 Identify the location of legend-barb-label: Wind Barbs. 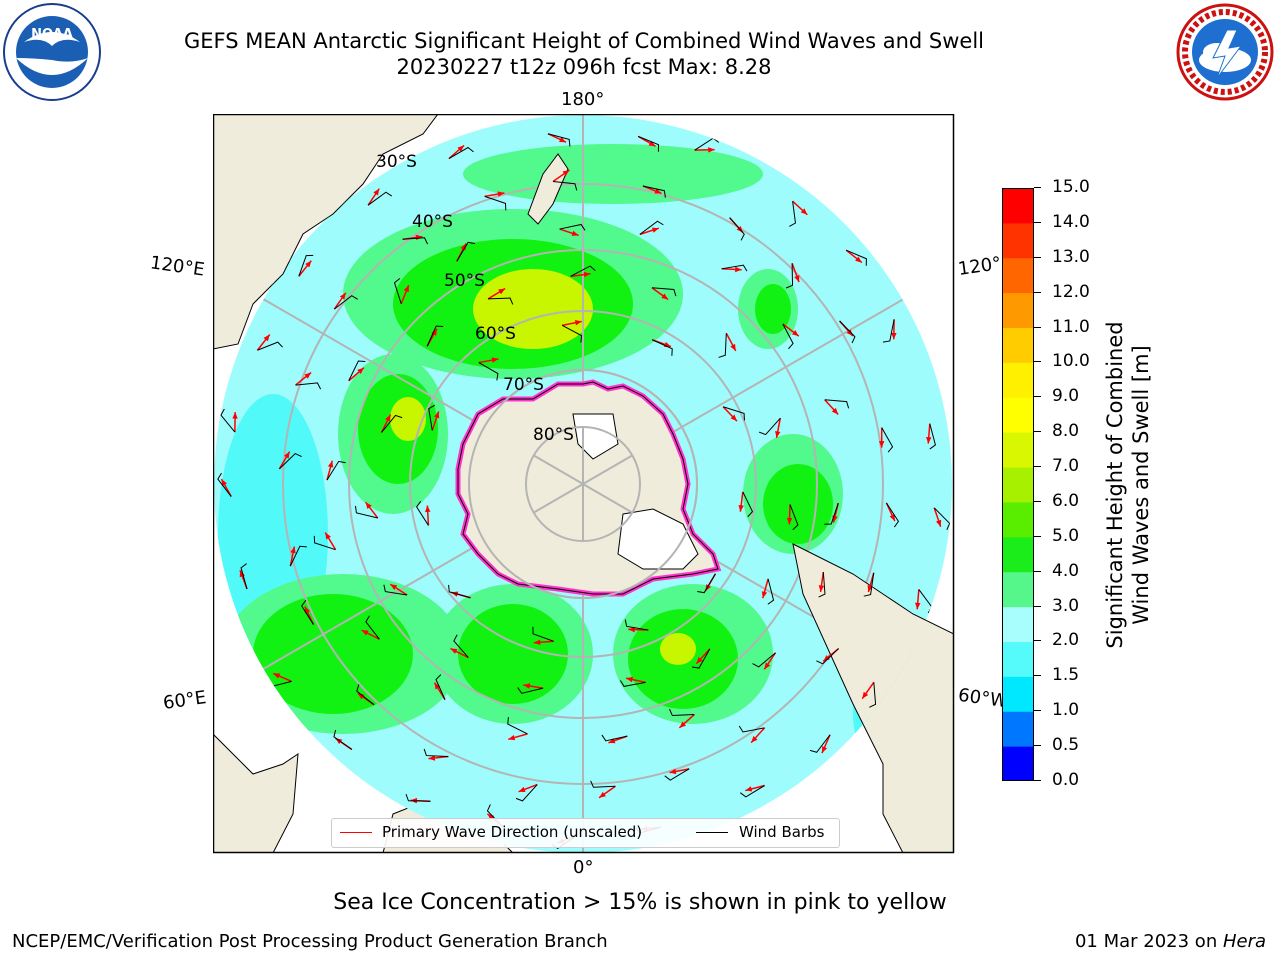
(782, 832).